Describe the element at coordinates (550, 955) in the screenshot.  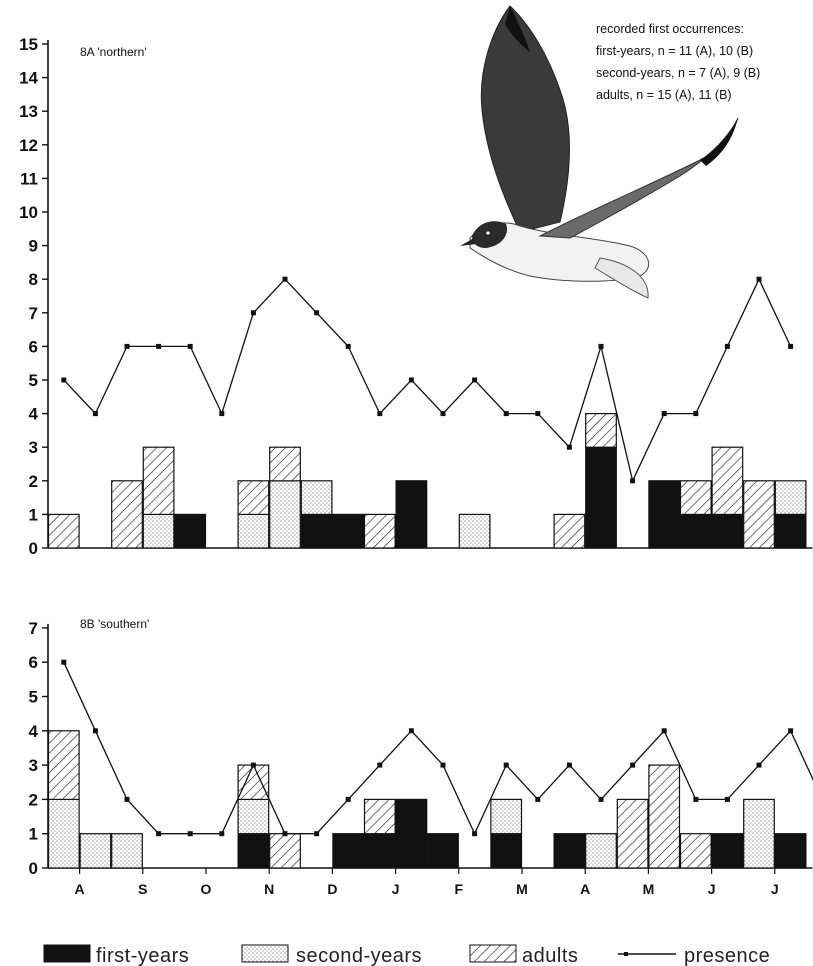
I see `legend-label: adults` at that location.